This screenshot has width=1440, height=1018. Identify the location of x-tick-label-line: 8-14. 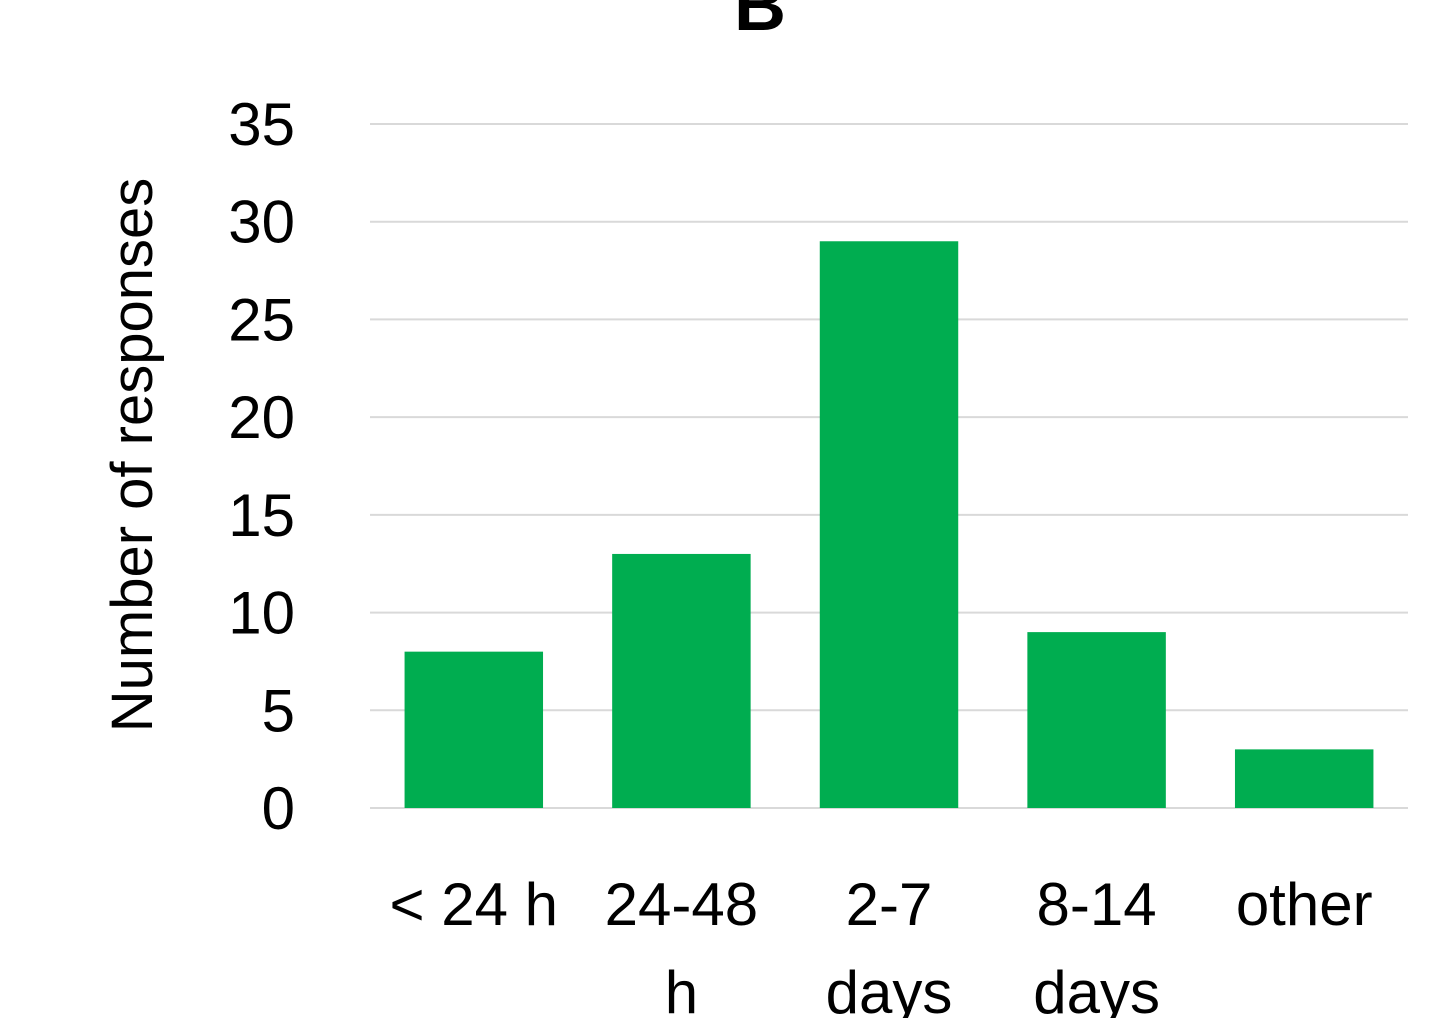
(1097, 904).